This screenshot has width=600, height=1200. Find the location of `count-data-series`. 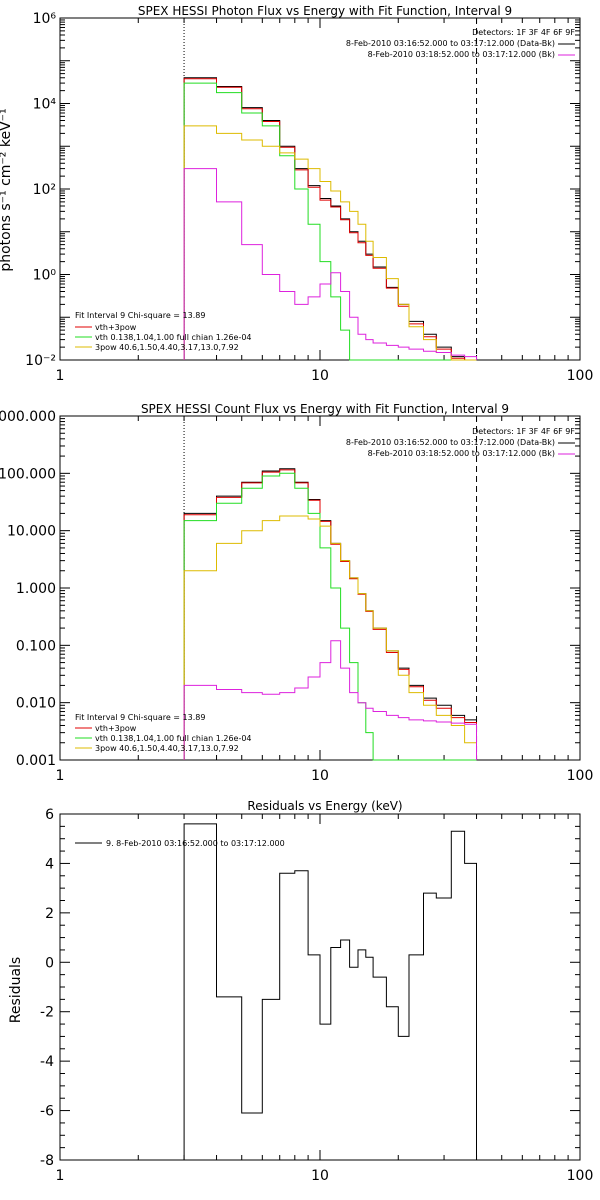

count-data-series is located at coordinates (330, 614).